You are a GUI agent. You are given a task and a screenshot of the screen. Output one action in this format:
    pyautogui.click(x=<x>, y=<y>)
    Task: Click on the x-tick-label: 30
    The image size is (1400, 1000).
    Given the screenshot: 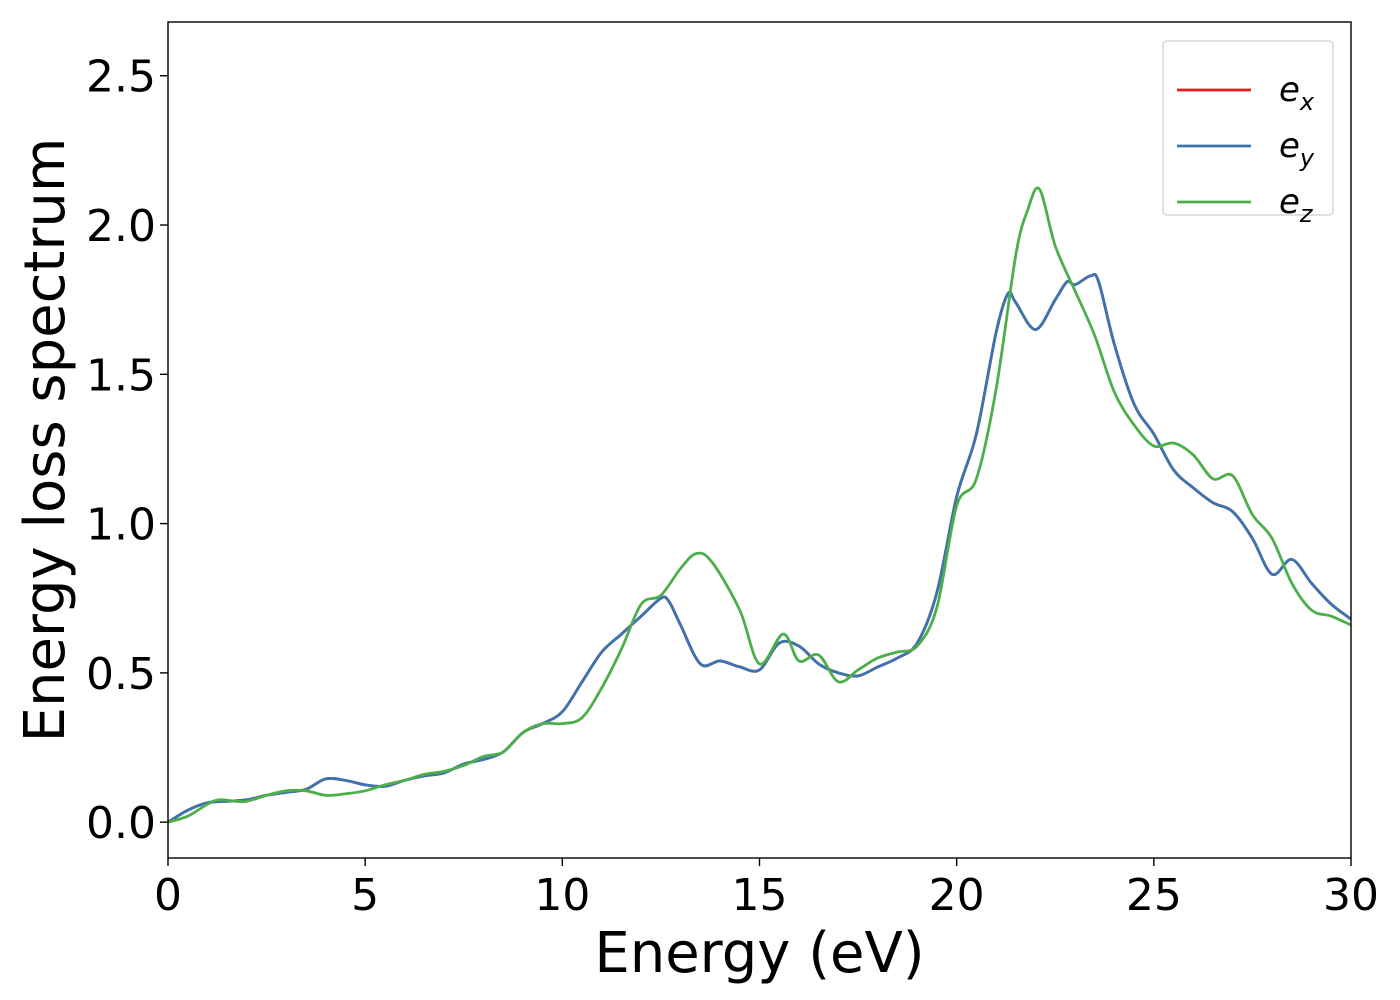 What is the action you would take?
    pyautogui.click(x=1351, y=895)
    